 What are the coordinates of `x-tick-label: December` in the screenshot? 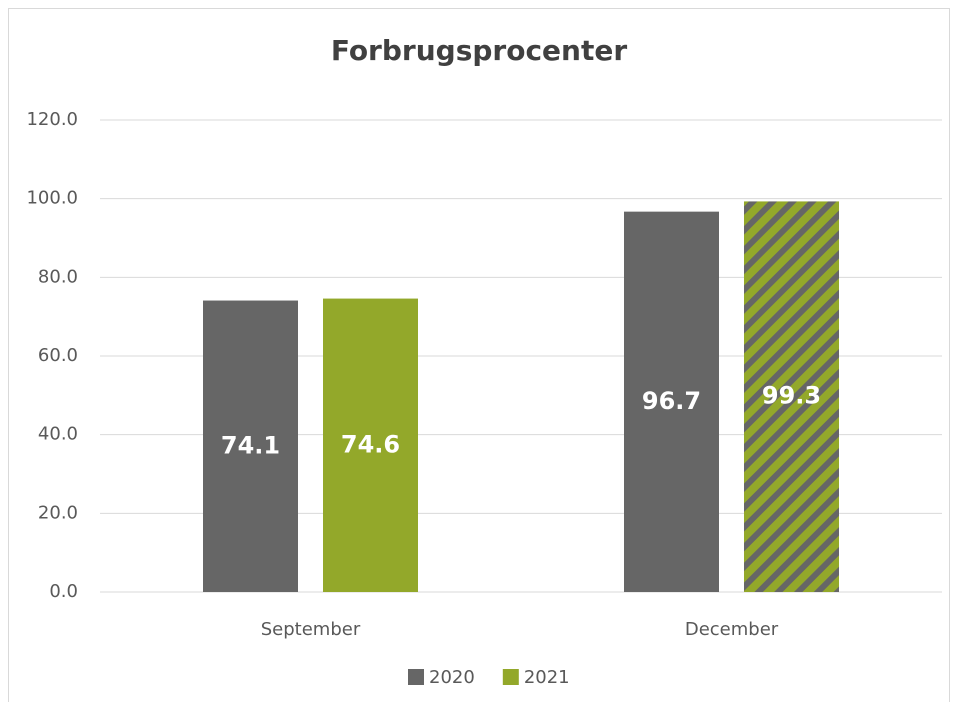 It's located at (732, 629).